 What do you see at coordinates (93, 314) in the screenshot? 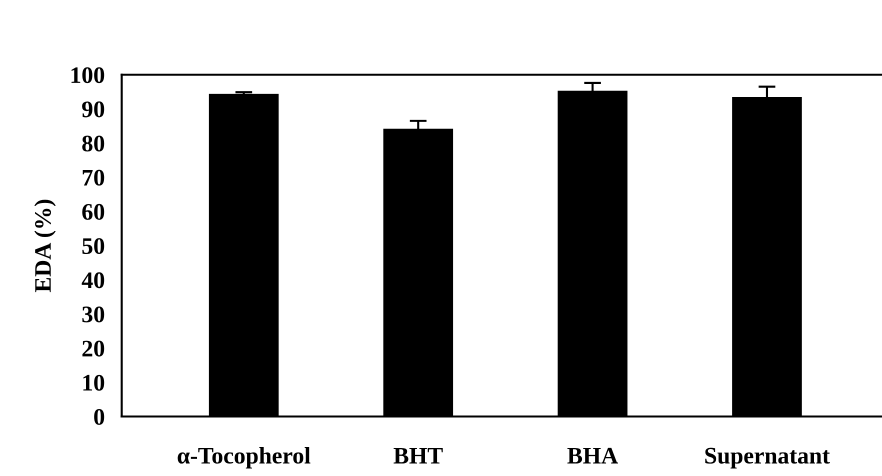
I see `y-tick-label: 30` at bounding box center [93, 314].